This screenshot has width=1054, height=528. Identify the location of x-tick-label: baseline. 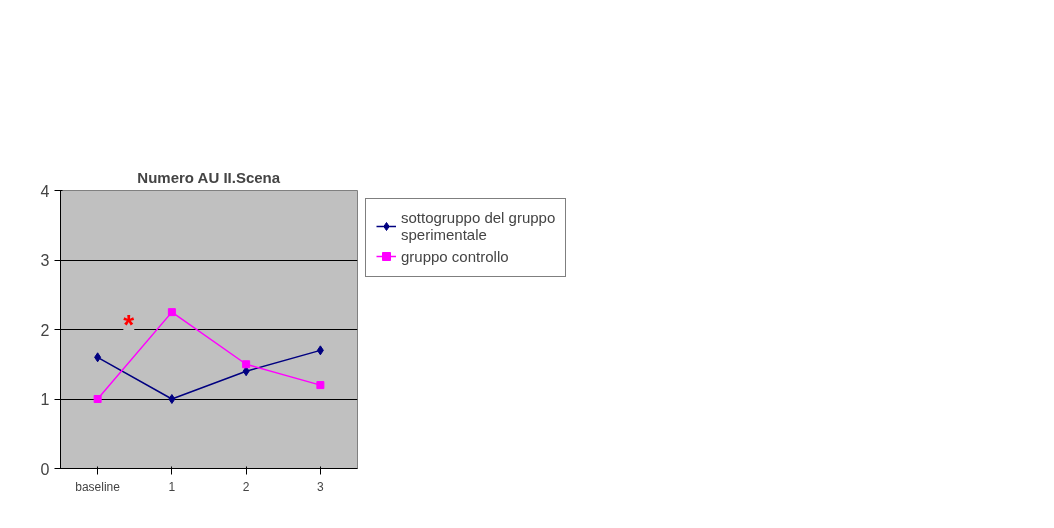
(98, 486).